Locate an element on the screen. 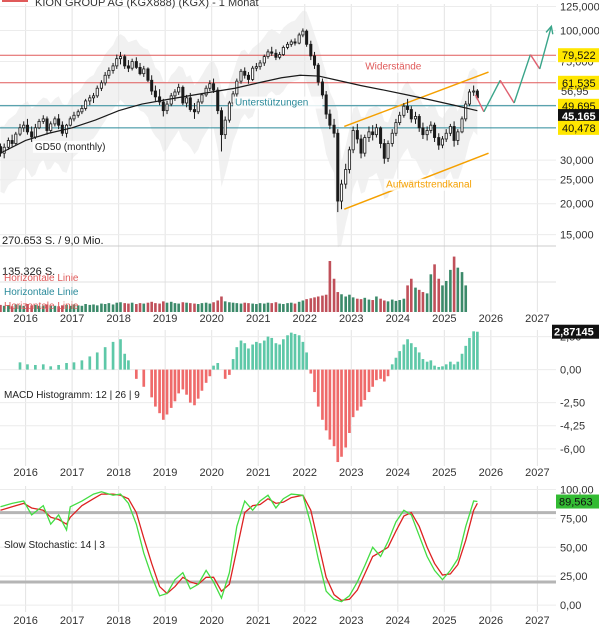 The image size is (599, 633). forecast-arrowhead is located at coordinates (549, 29).